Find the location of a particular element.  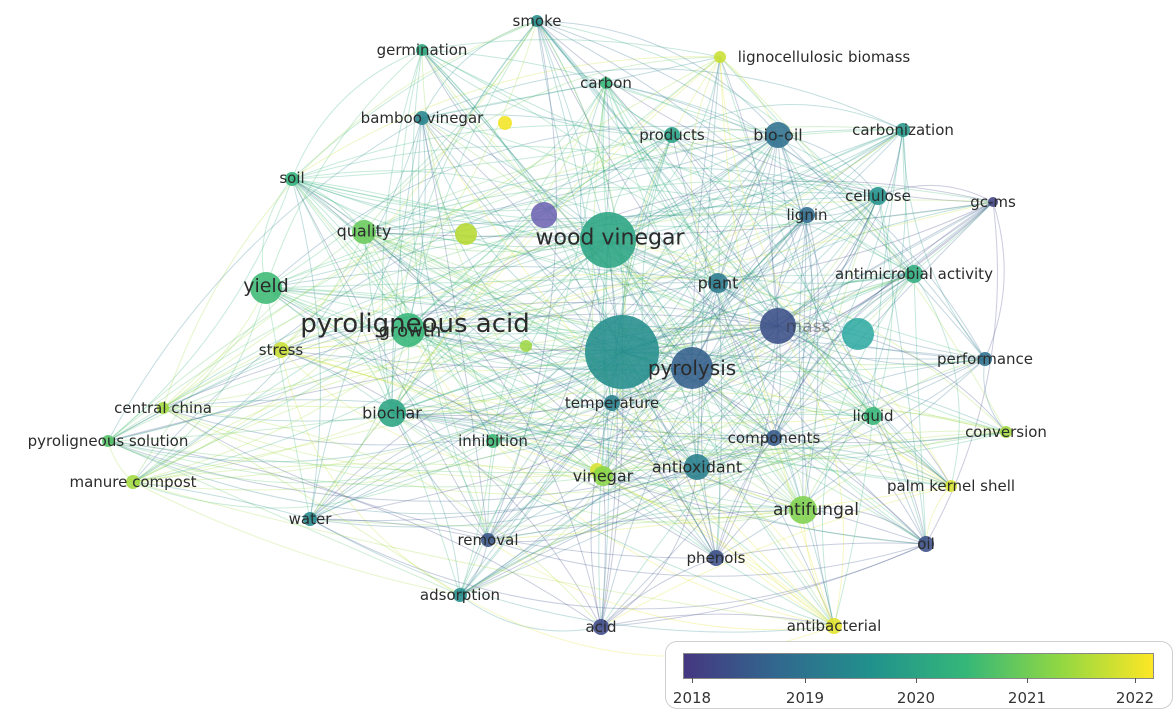

network-node-oil is located at coordinates (926, 544).